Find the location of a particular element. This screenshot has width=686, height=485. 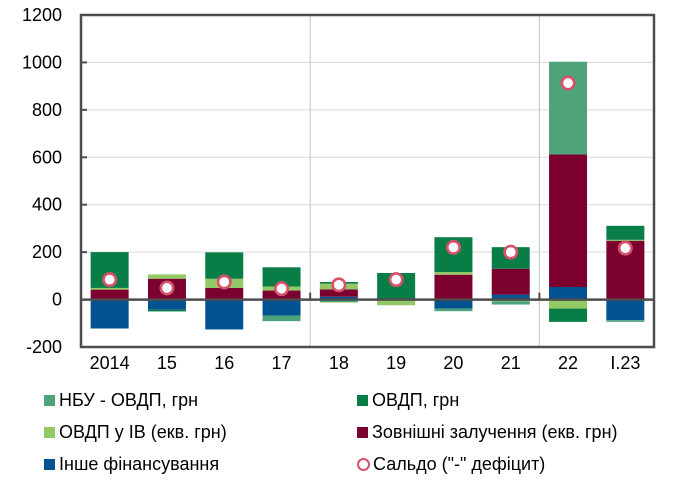

y-tick-label: 0 is located at coordinates (57, 300).